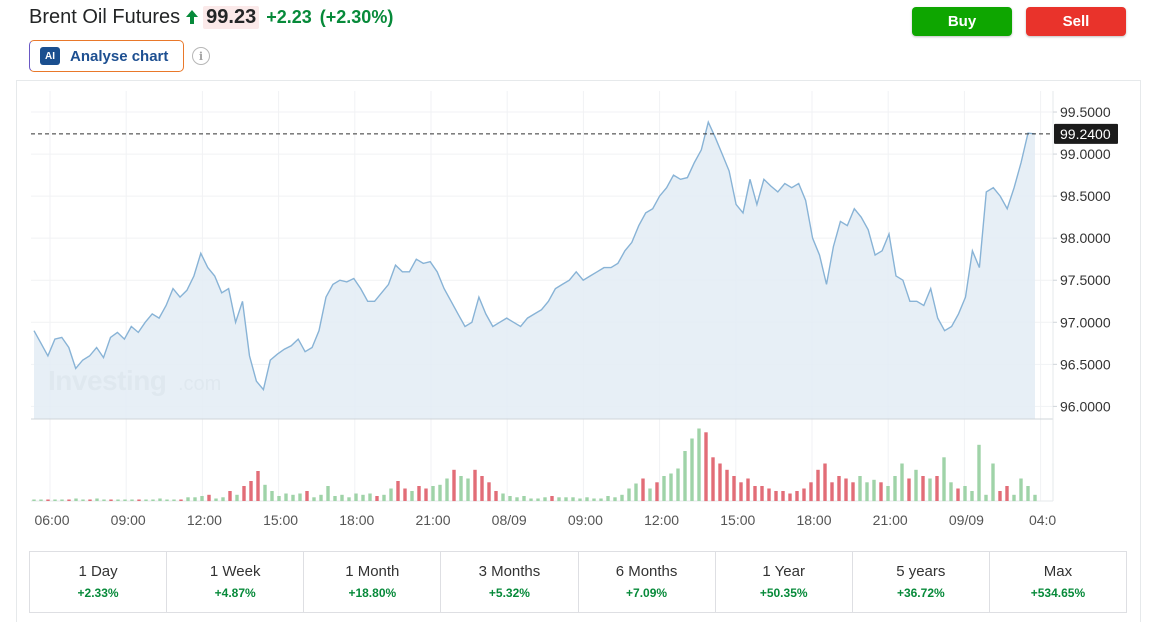  What do you see at coordinates (647, 582) in the screenshot?
I see `period-6m: 6 Months +7.09%` at bounding box center [647, 582].